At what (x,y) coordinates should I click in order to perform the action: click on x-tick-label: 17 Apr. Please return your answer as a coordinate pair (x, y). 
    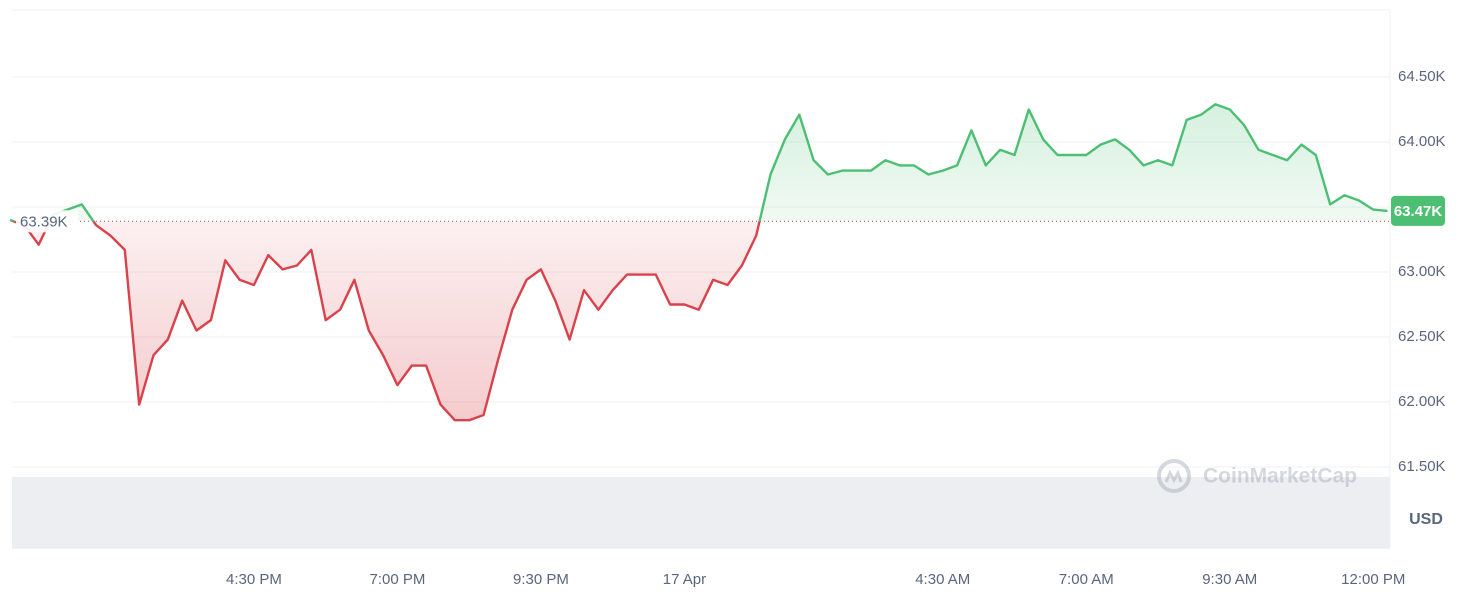
    Looking at the image, I should click on (684, 579).